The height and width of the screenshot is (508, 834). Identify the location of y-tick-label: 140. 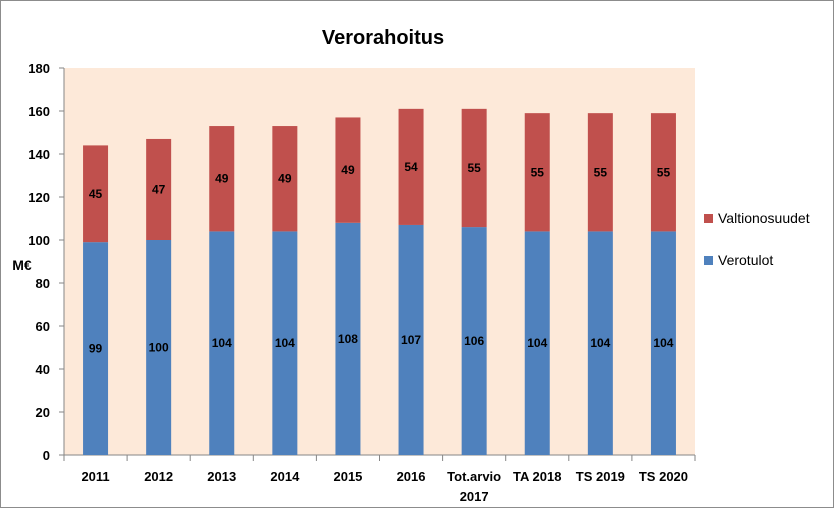
(39, 154).